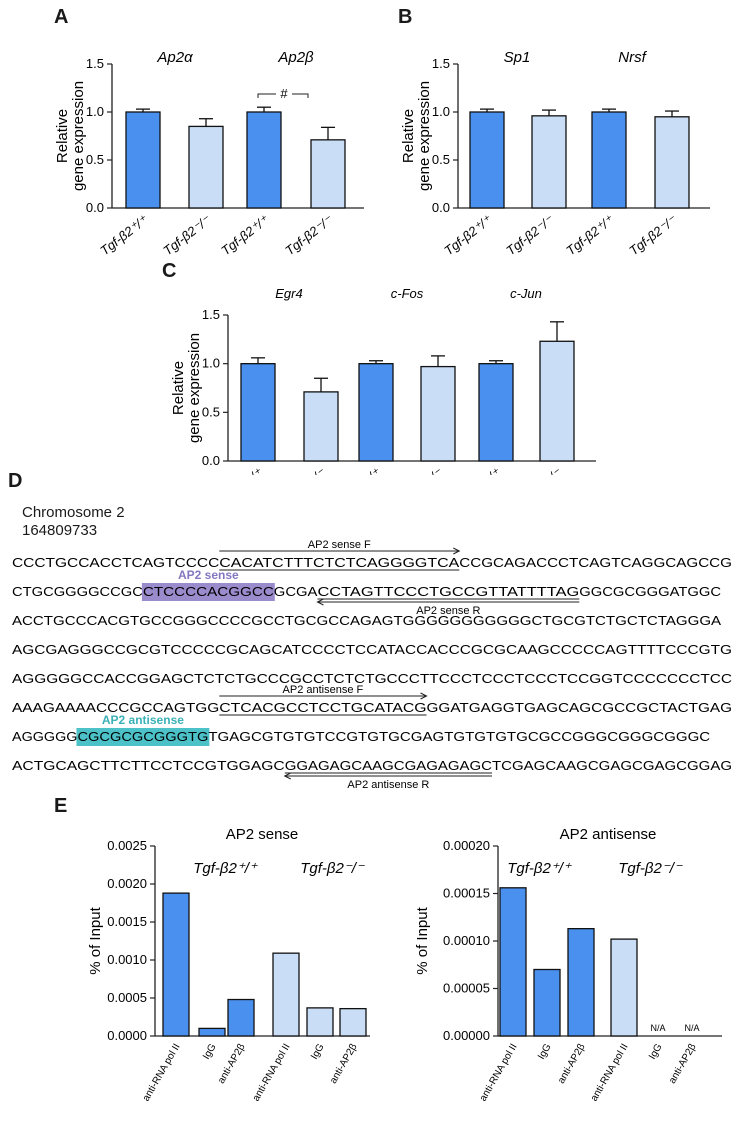  What do you see at coordinates (612, 765) in the screenshot?
I see `sequence-segment: TCGAGCAAGCGAGCGAGCGGAG` at bounding box center [612, 765].